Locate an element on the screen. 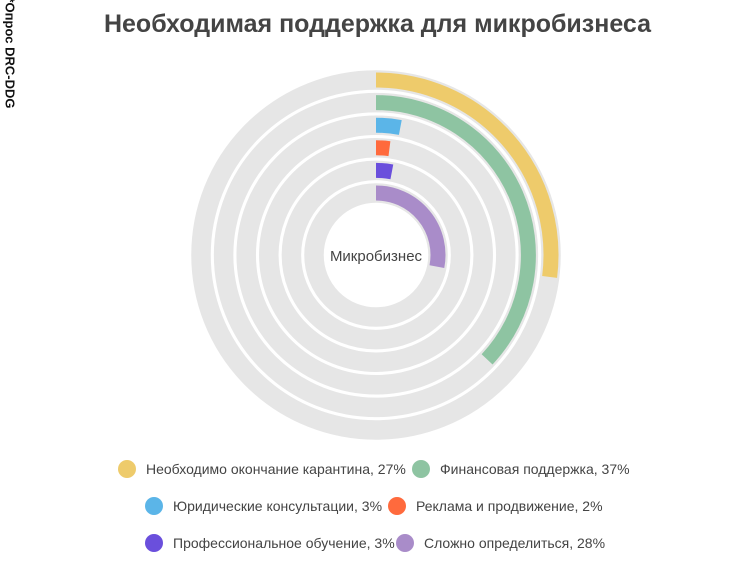  center-label: Микробизнес is located at coordinates (376, 256).